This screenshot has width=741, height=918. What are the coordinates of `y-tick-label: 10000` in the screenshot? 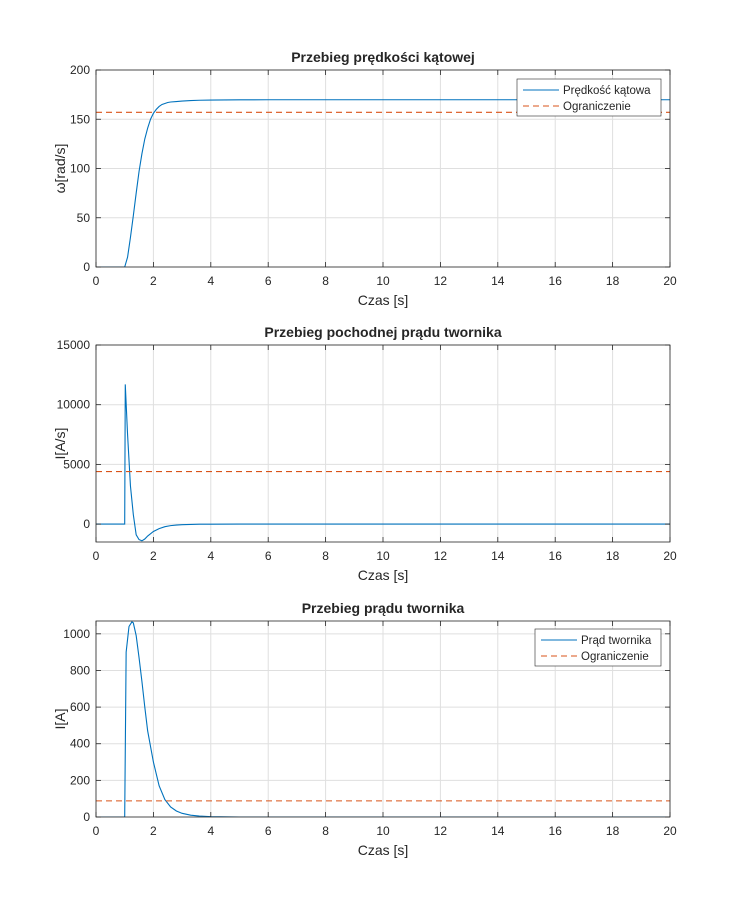 It's located at (74, 405).